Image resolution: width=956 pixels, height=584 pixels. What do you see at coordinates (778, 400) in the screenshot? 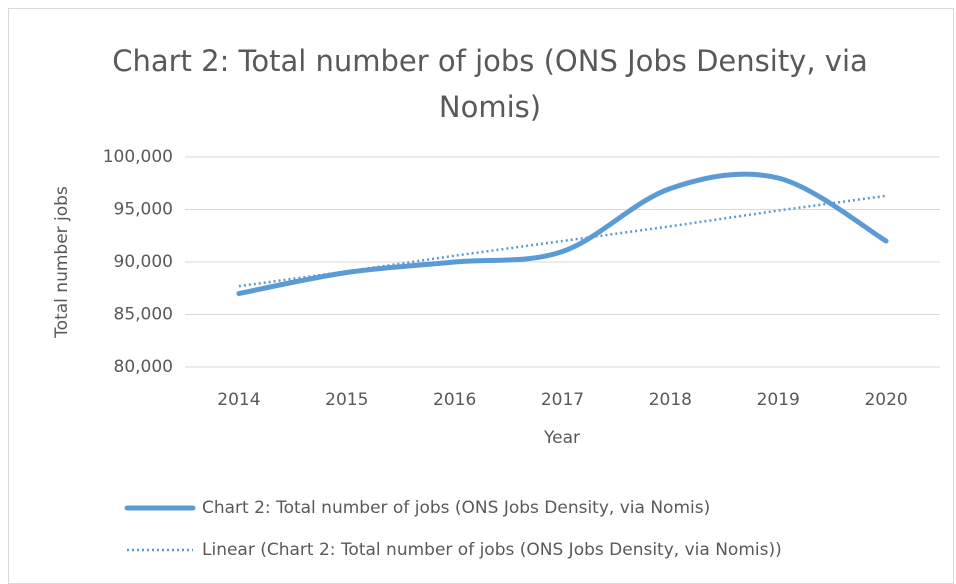
I see `x-tick-label: 2019` at bounding box center [778, 400].